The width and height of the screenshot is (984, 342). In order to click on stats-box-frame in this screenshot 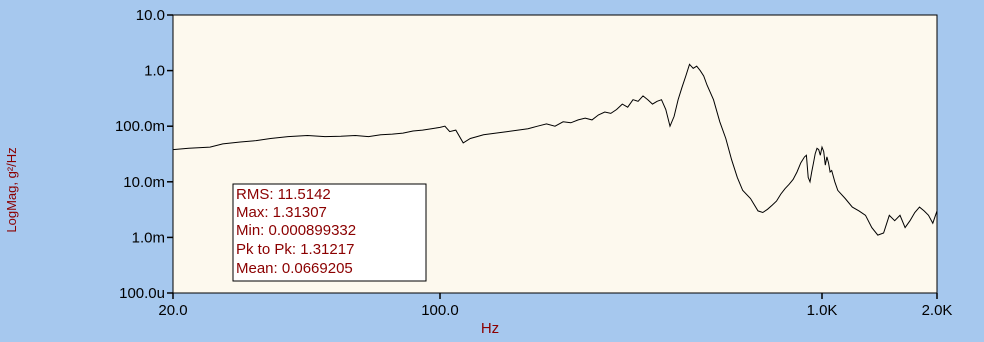, I will do `click(329, 232)`.